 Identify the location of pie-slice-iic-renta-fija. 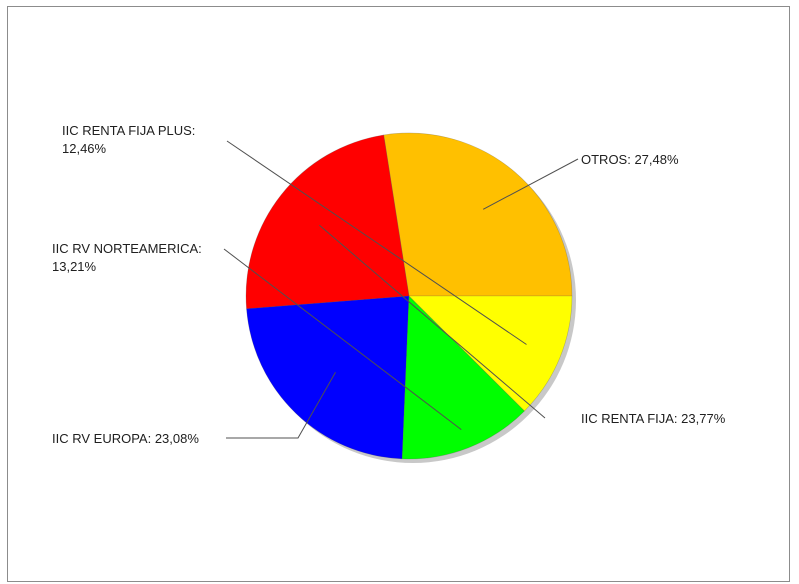
(327, 222).